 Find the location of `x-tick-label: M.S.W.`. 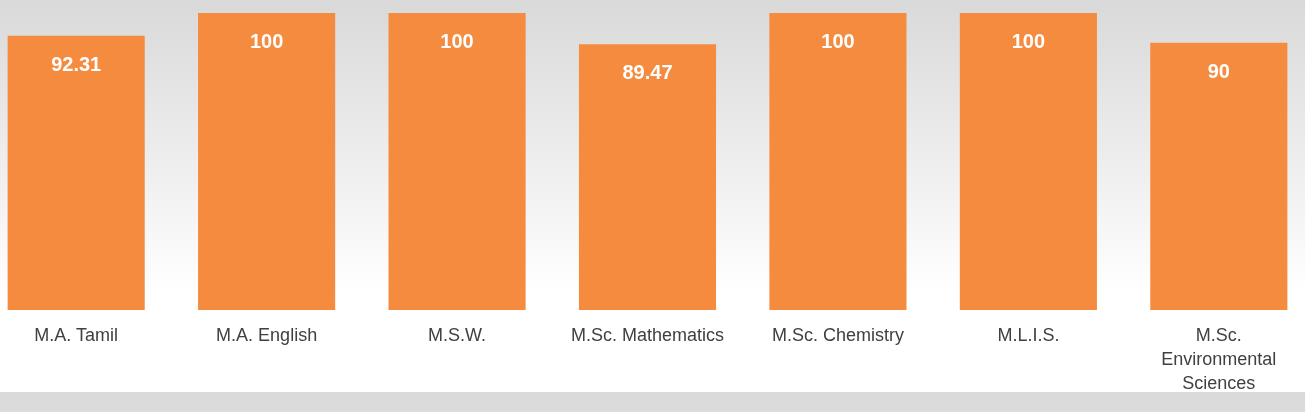

x-tick-label: M.S.W. is located at coordinates (457, 334).